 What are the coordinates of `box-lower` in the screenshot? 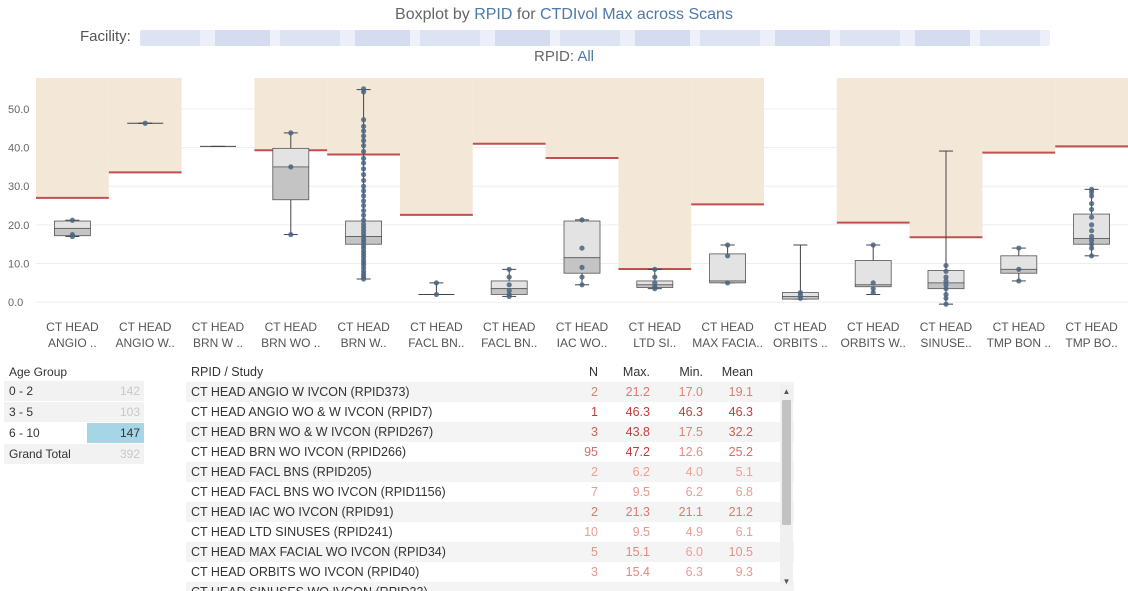 It's located at (291, 183).